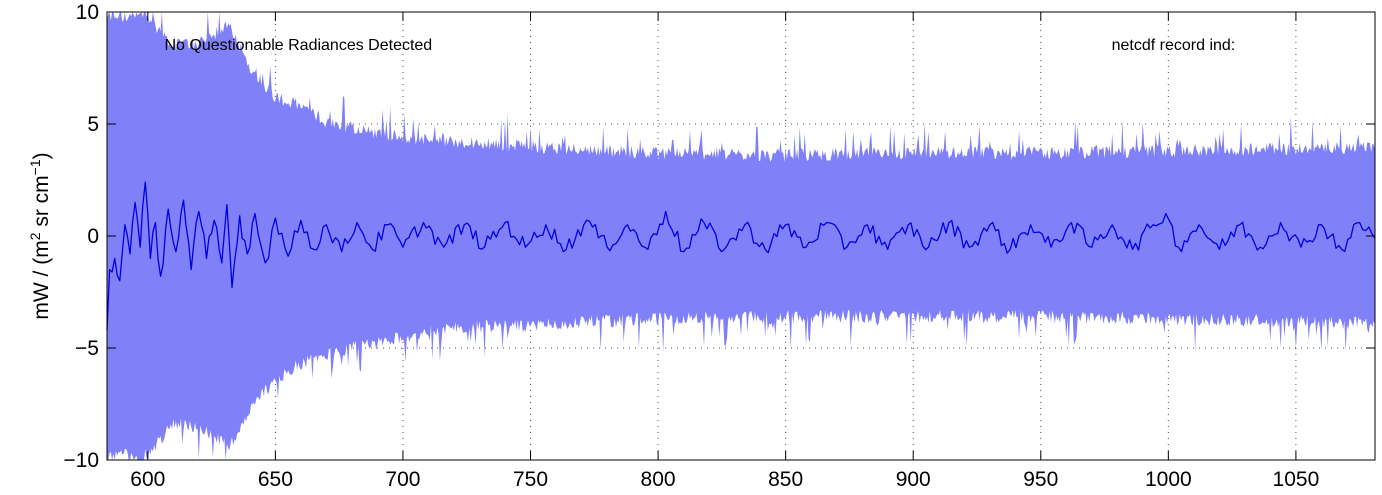  I want to click on y-axis-label: mW / (m2 sr cm−1), so click(40, 235).